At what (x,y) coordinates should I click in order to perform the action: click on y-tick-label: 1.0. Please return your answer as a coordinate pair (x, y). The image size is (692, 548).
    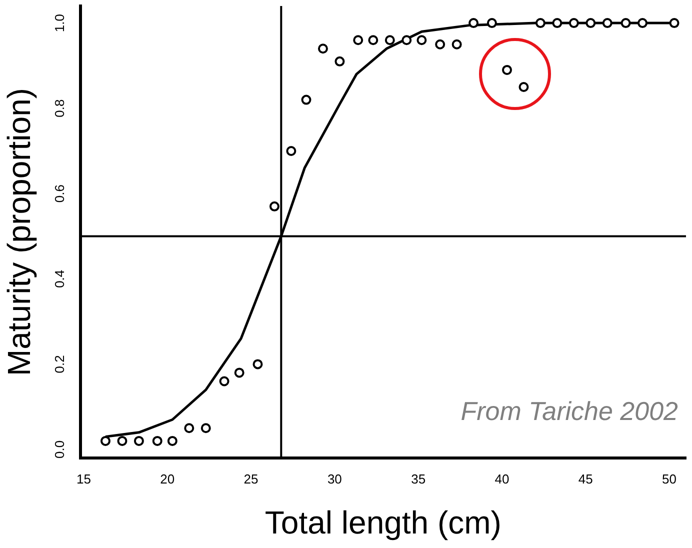
    Looking at the image, I should click on (59, 23).